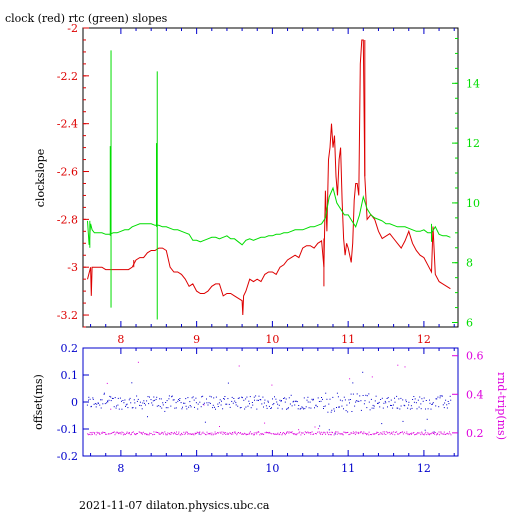 This screenshot has width=512, height=512. What do you see at coordinates (70, 375) in the screenshot?
I see `y-tick-label: 0.1` at bounding box center [70, 375].